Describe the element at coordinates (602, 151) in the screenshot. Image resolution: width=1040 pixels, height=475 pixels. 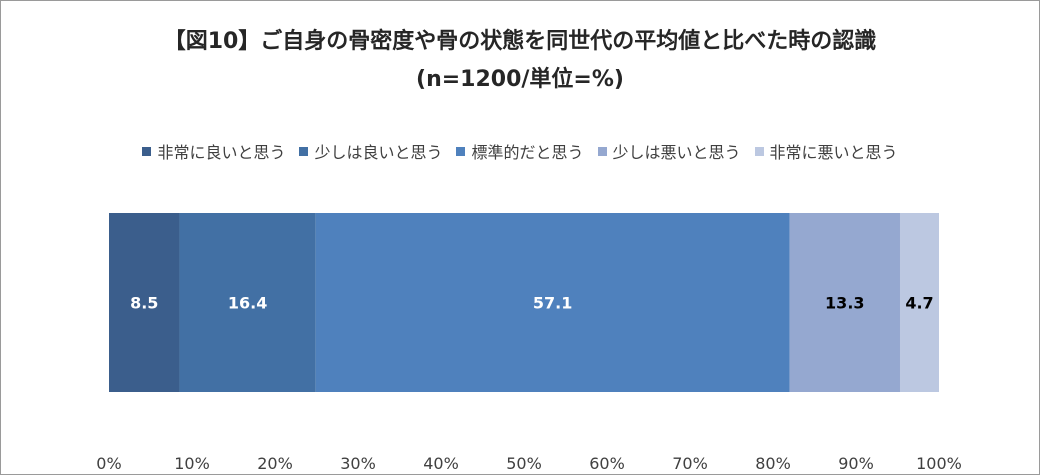
I see `legend-swatch-slightly-bad` at that location.